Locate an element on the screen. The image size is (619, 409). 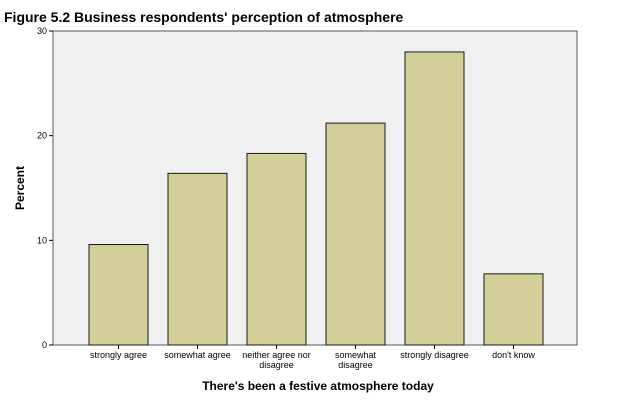
bar-strongly-agree is located at coordinates (118, 295).